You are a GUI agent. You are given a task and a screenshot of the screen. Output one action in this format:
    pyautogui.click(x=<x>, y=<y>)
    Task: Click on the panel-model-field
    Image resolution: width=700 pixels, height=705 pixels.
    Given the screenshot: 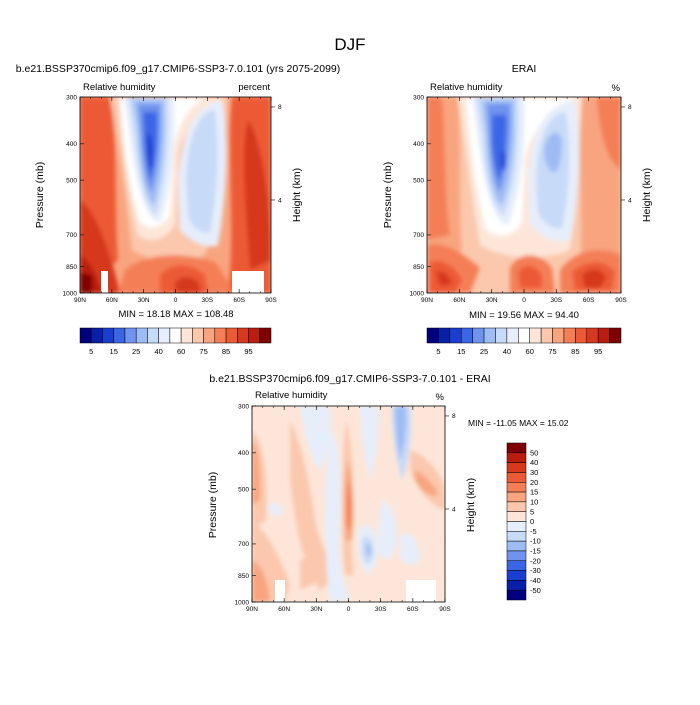 What is the action you would take?
    pyautogui.click(x=175, y=195)
    